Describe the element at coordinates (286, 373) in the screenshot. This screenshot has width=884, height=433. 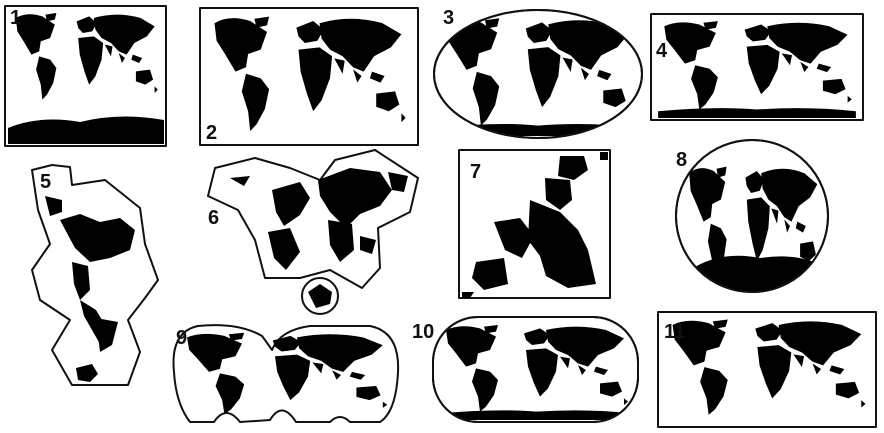
I see `map-9: 9` at that location.